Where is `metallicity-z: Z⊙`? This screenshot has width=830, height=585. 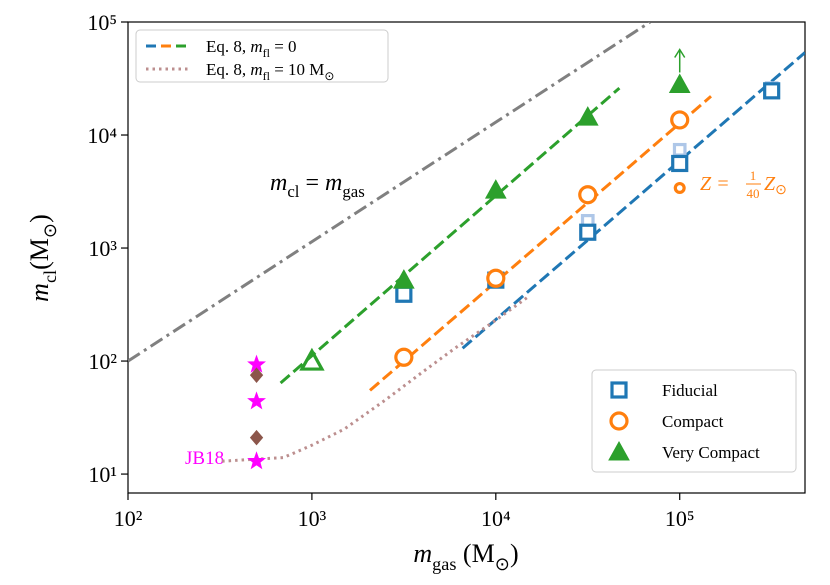
metallicity-z: Z⊙ is located at coordinates (775, 185).